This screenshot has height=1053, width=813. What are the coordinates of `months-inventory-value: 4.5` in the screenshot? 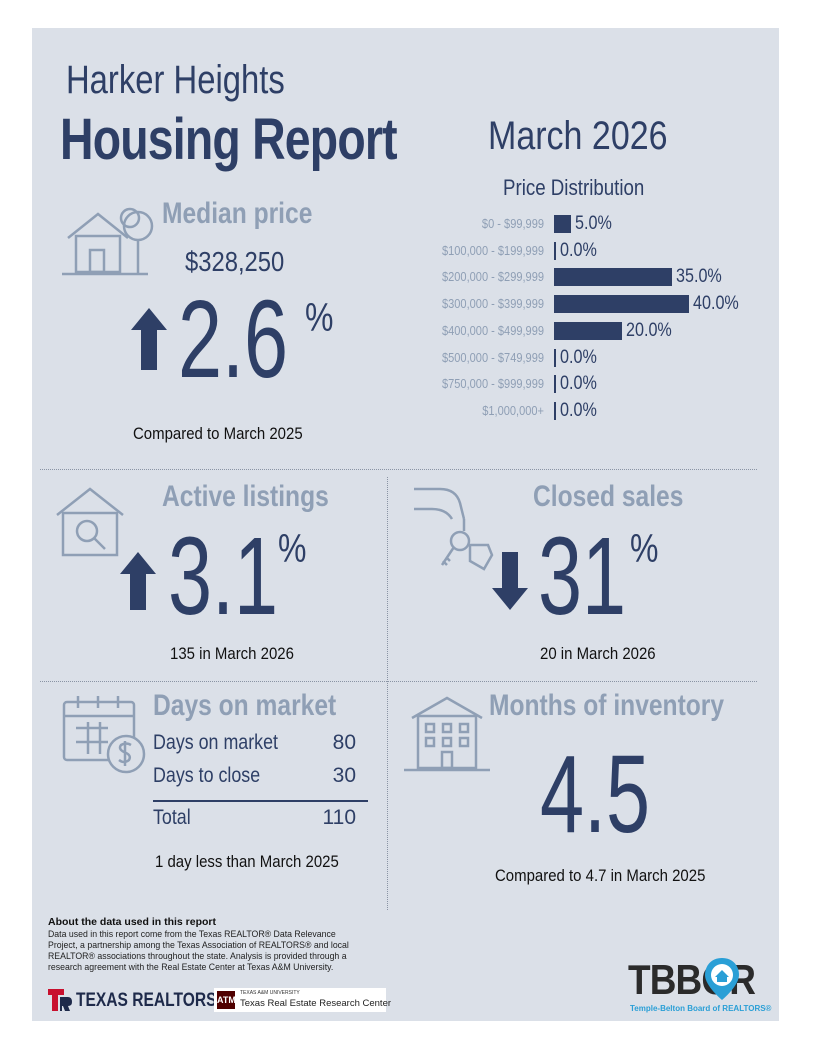 It's located at (595, 794).